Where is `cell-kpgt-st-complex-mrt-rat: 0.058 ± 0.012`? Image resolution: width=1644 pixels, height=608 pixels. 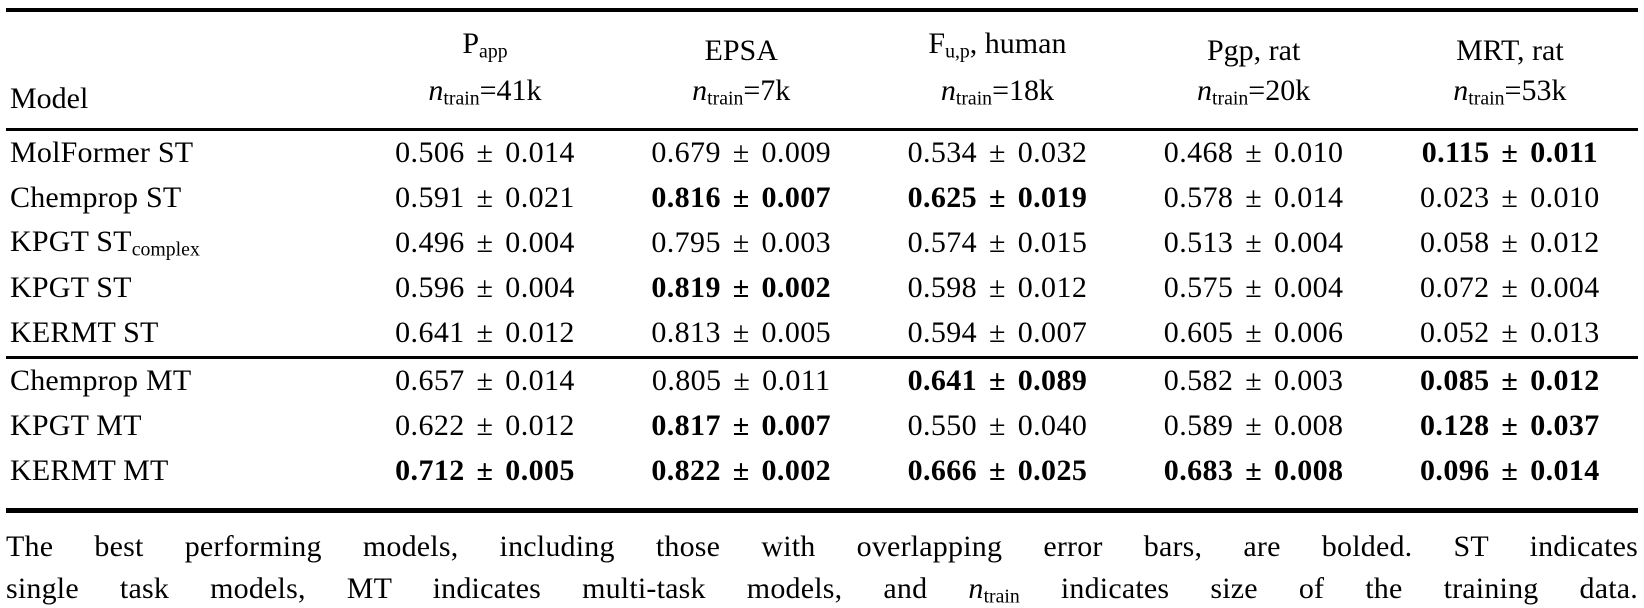 cell-kpgt-st-complex-mrt-rat: 0.058 ± 0.012 is located at coordinates (1510, 243).